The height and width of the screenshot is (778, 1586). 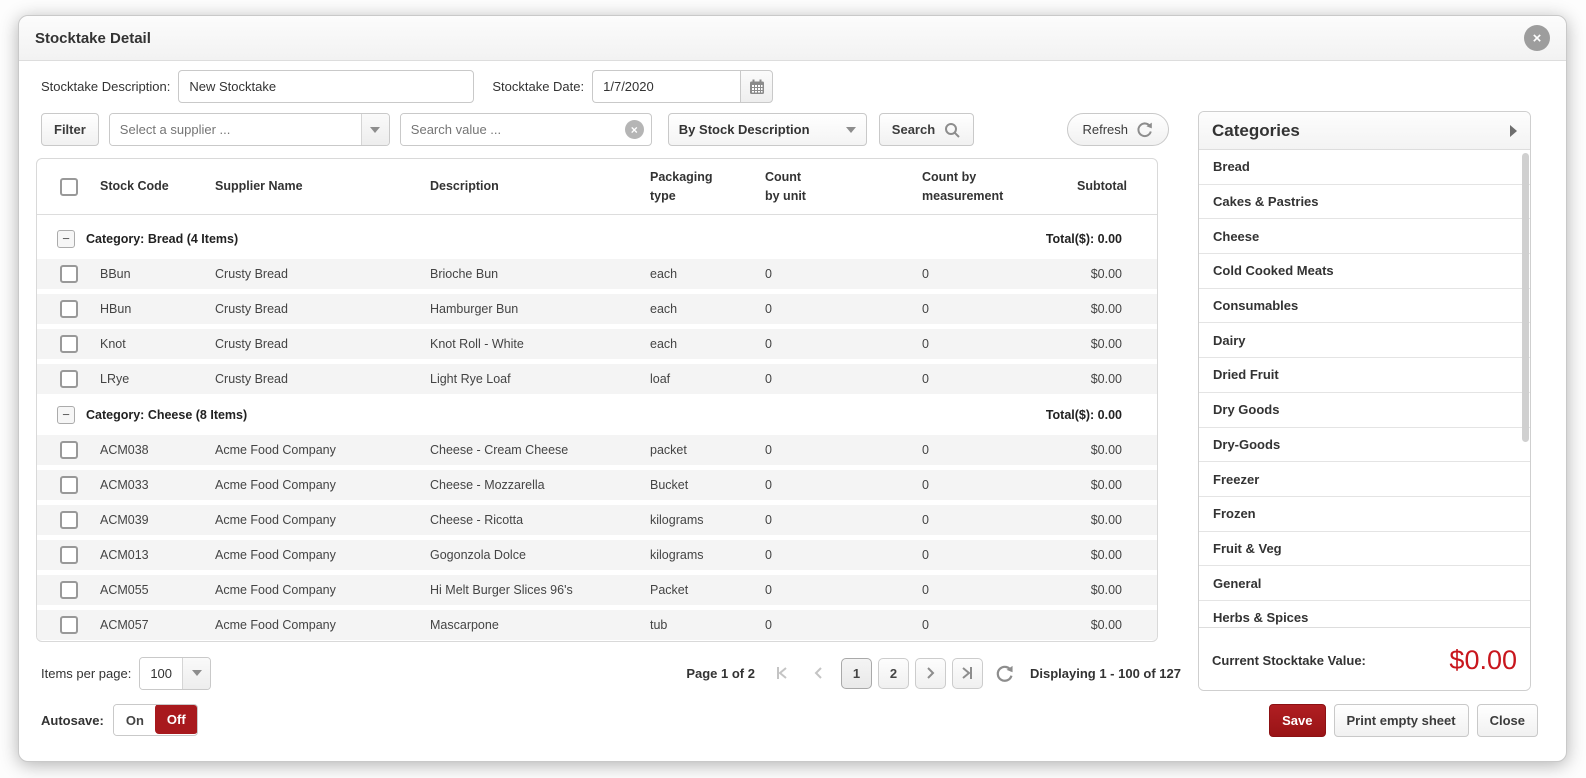 I want to click on search-button: Search, so click(x=926, y=129).